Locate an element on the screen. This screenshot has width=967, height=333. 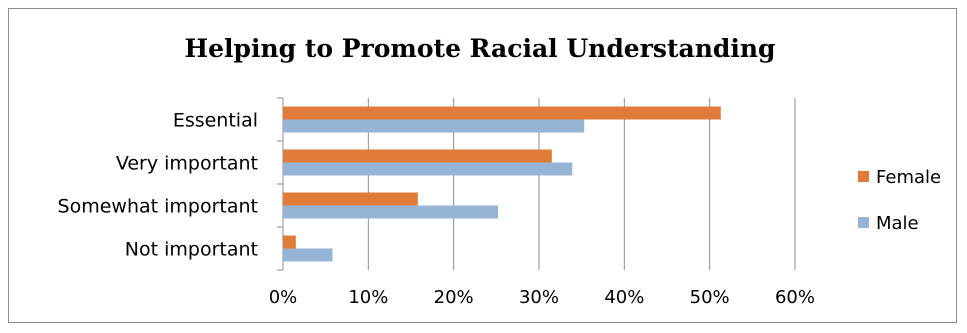
bar-female-very-important is located at coordinates (417, 156).